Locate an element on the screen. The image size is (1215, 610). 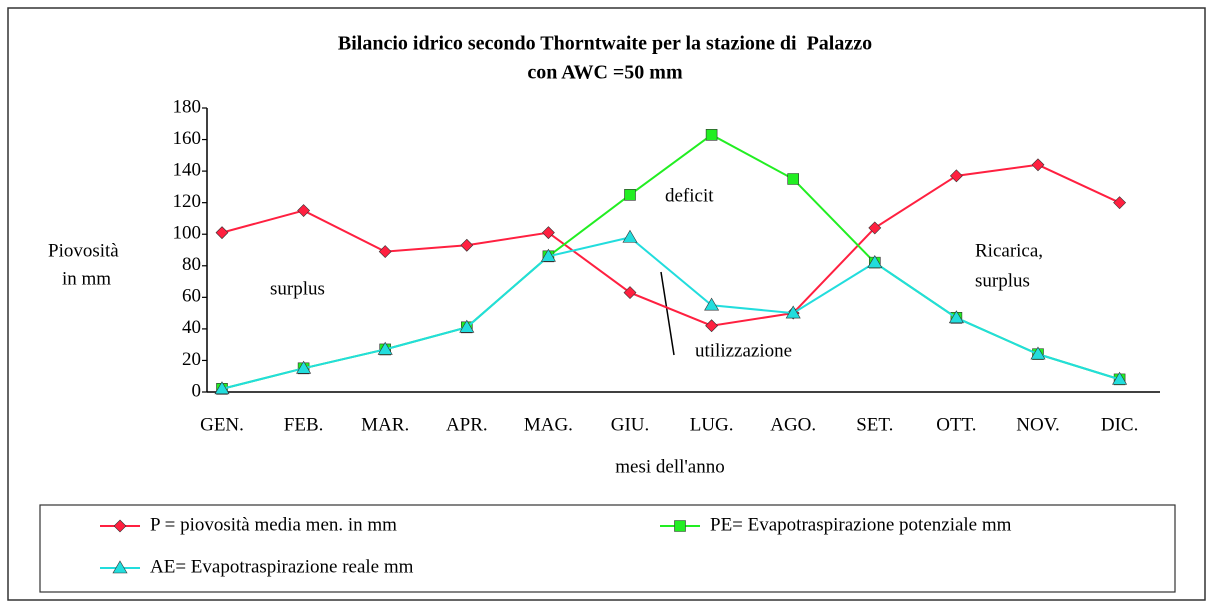
x-tick-label: AGO. is located at coordinates (793, 424).